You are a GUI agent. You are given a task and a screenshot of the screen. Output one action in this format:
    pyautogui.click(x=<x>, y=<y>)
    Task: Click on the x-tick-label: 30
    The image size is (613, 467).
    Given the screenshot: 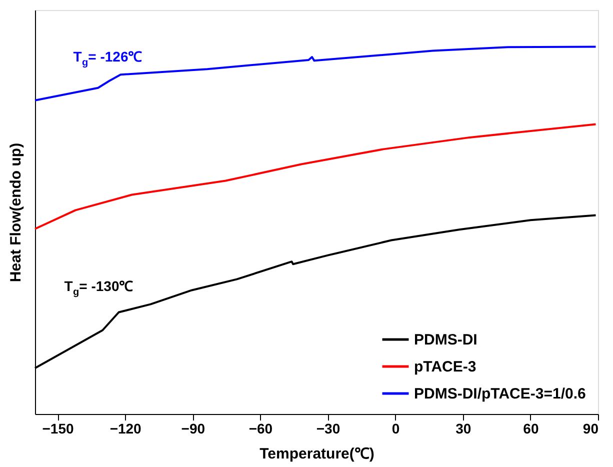 What is the action you would take?
    pyautogui.click(x=464, y=428)
    